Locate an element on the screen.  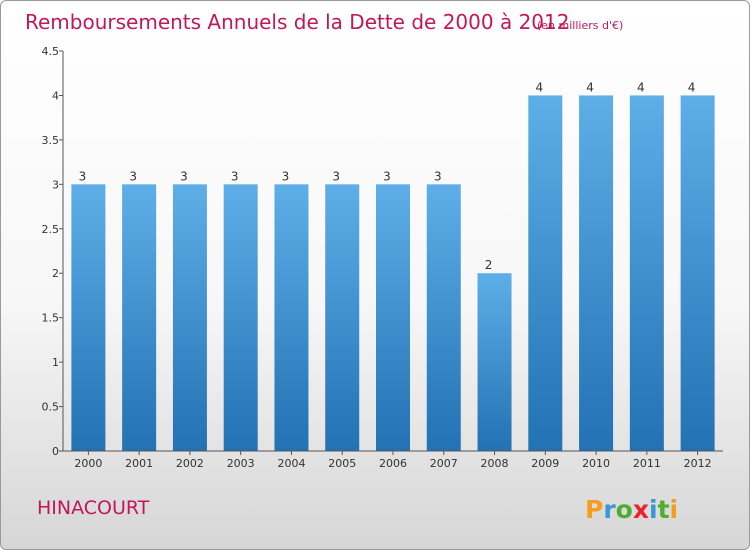
y-tick-label: 4.5 is located at coordinates (51, 51).